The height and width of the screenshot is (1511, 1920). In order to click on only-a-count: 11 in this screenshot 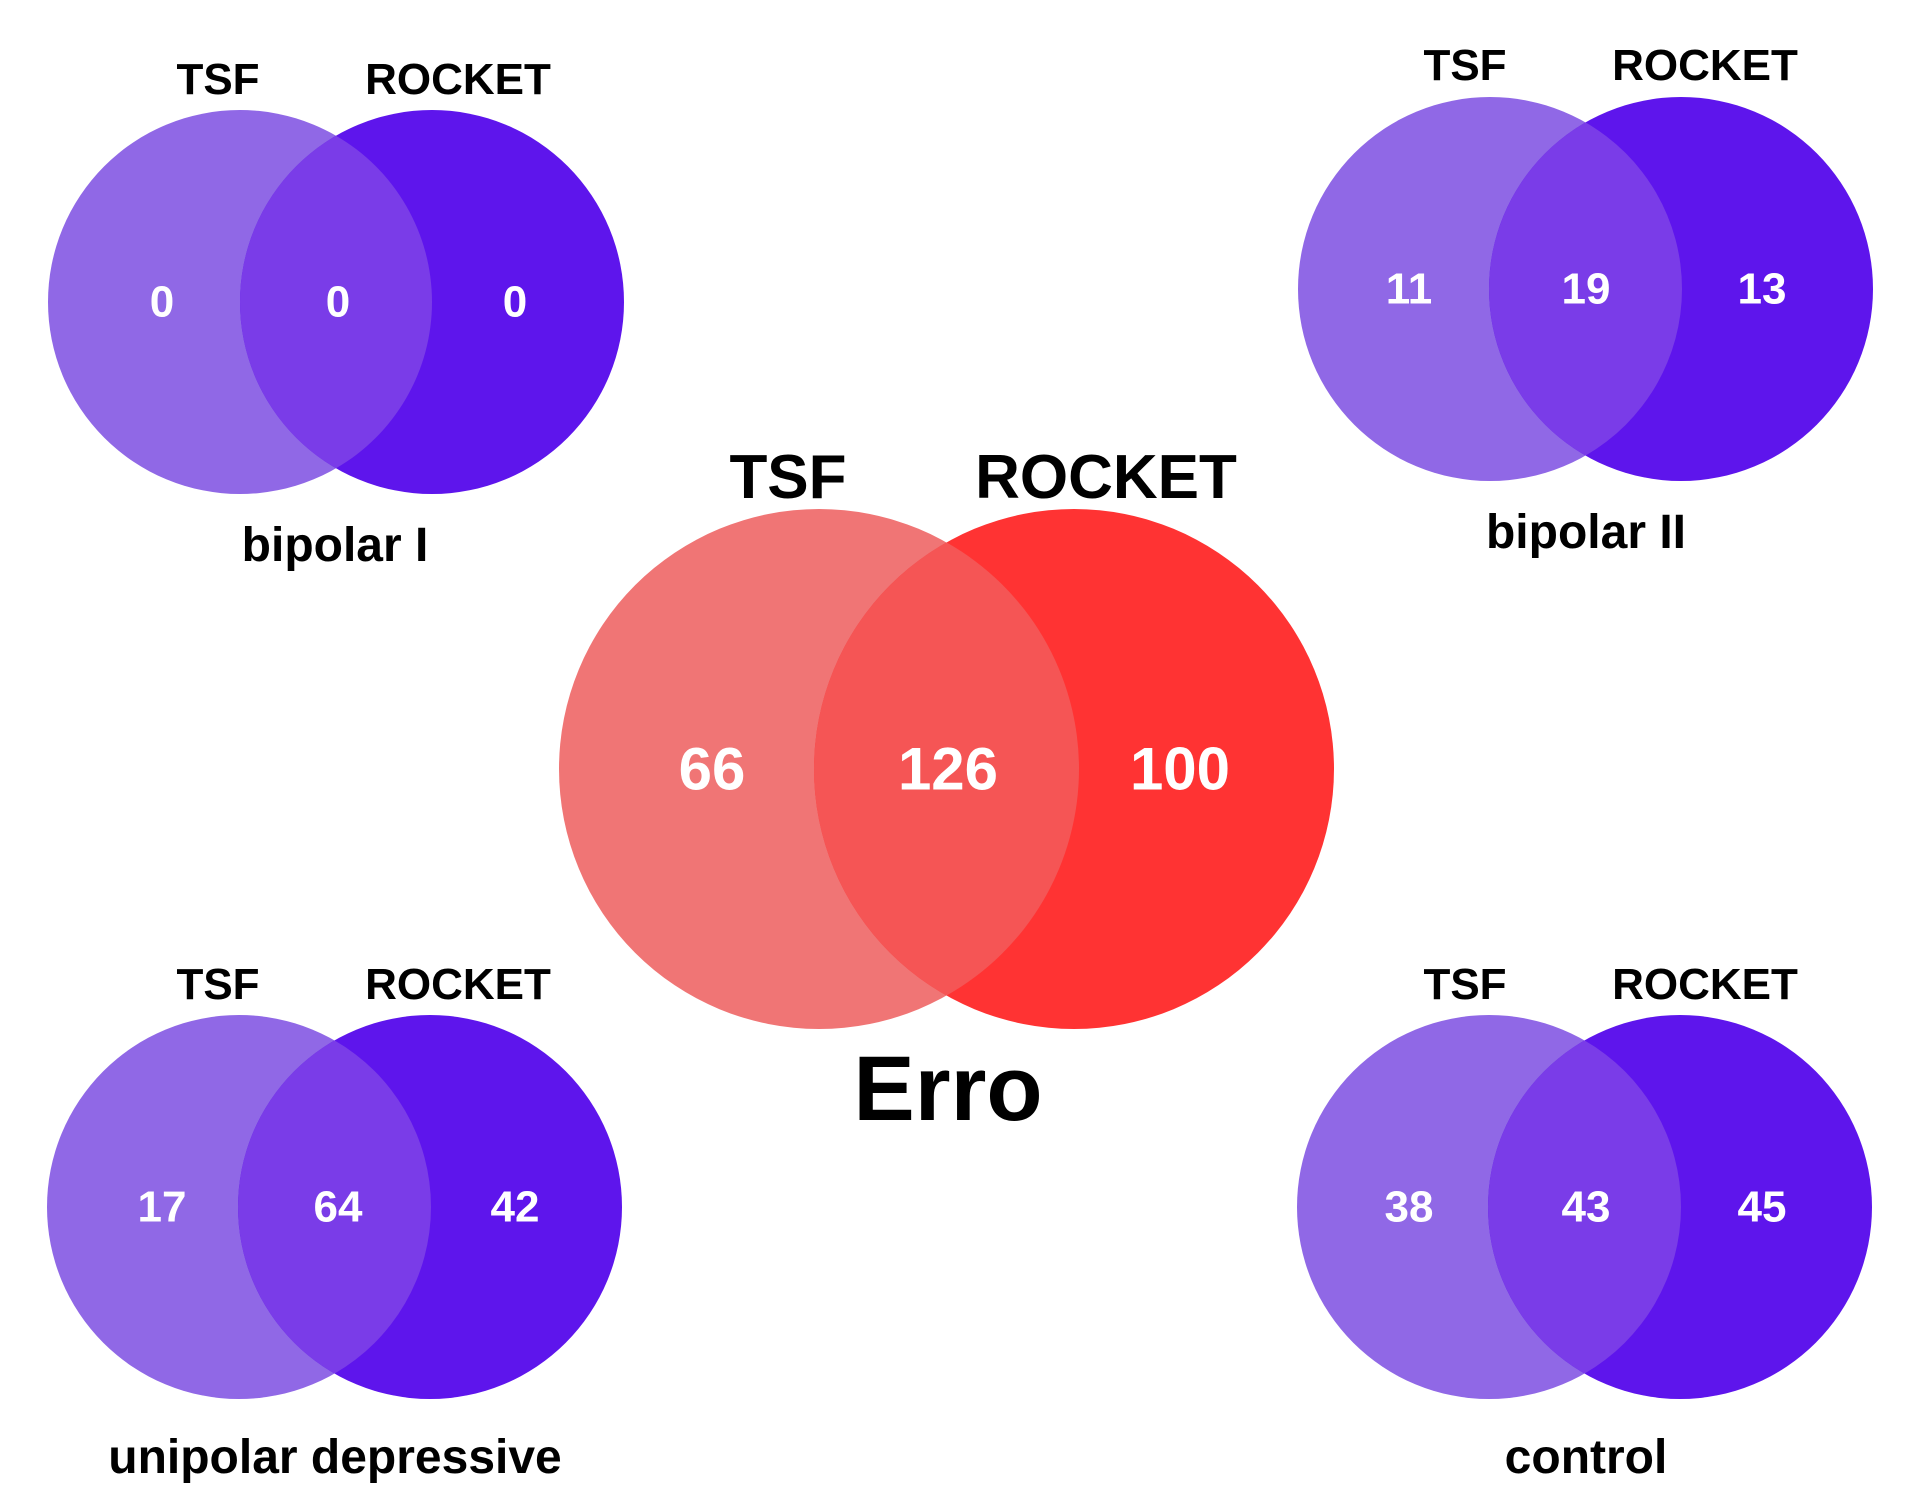, I will do `click(1409, 289)`.